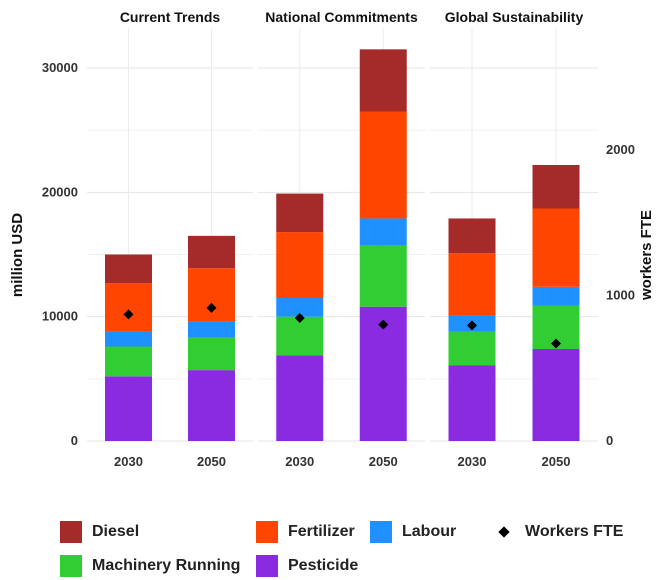 Image resolution: width=670 pixels, height=580 pixels. What do you see at coordinates (609, 440) in the screenshot?
I see `y2-tick-label: 0` at bounding box center [609, 440].